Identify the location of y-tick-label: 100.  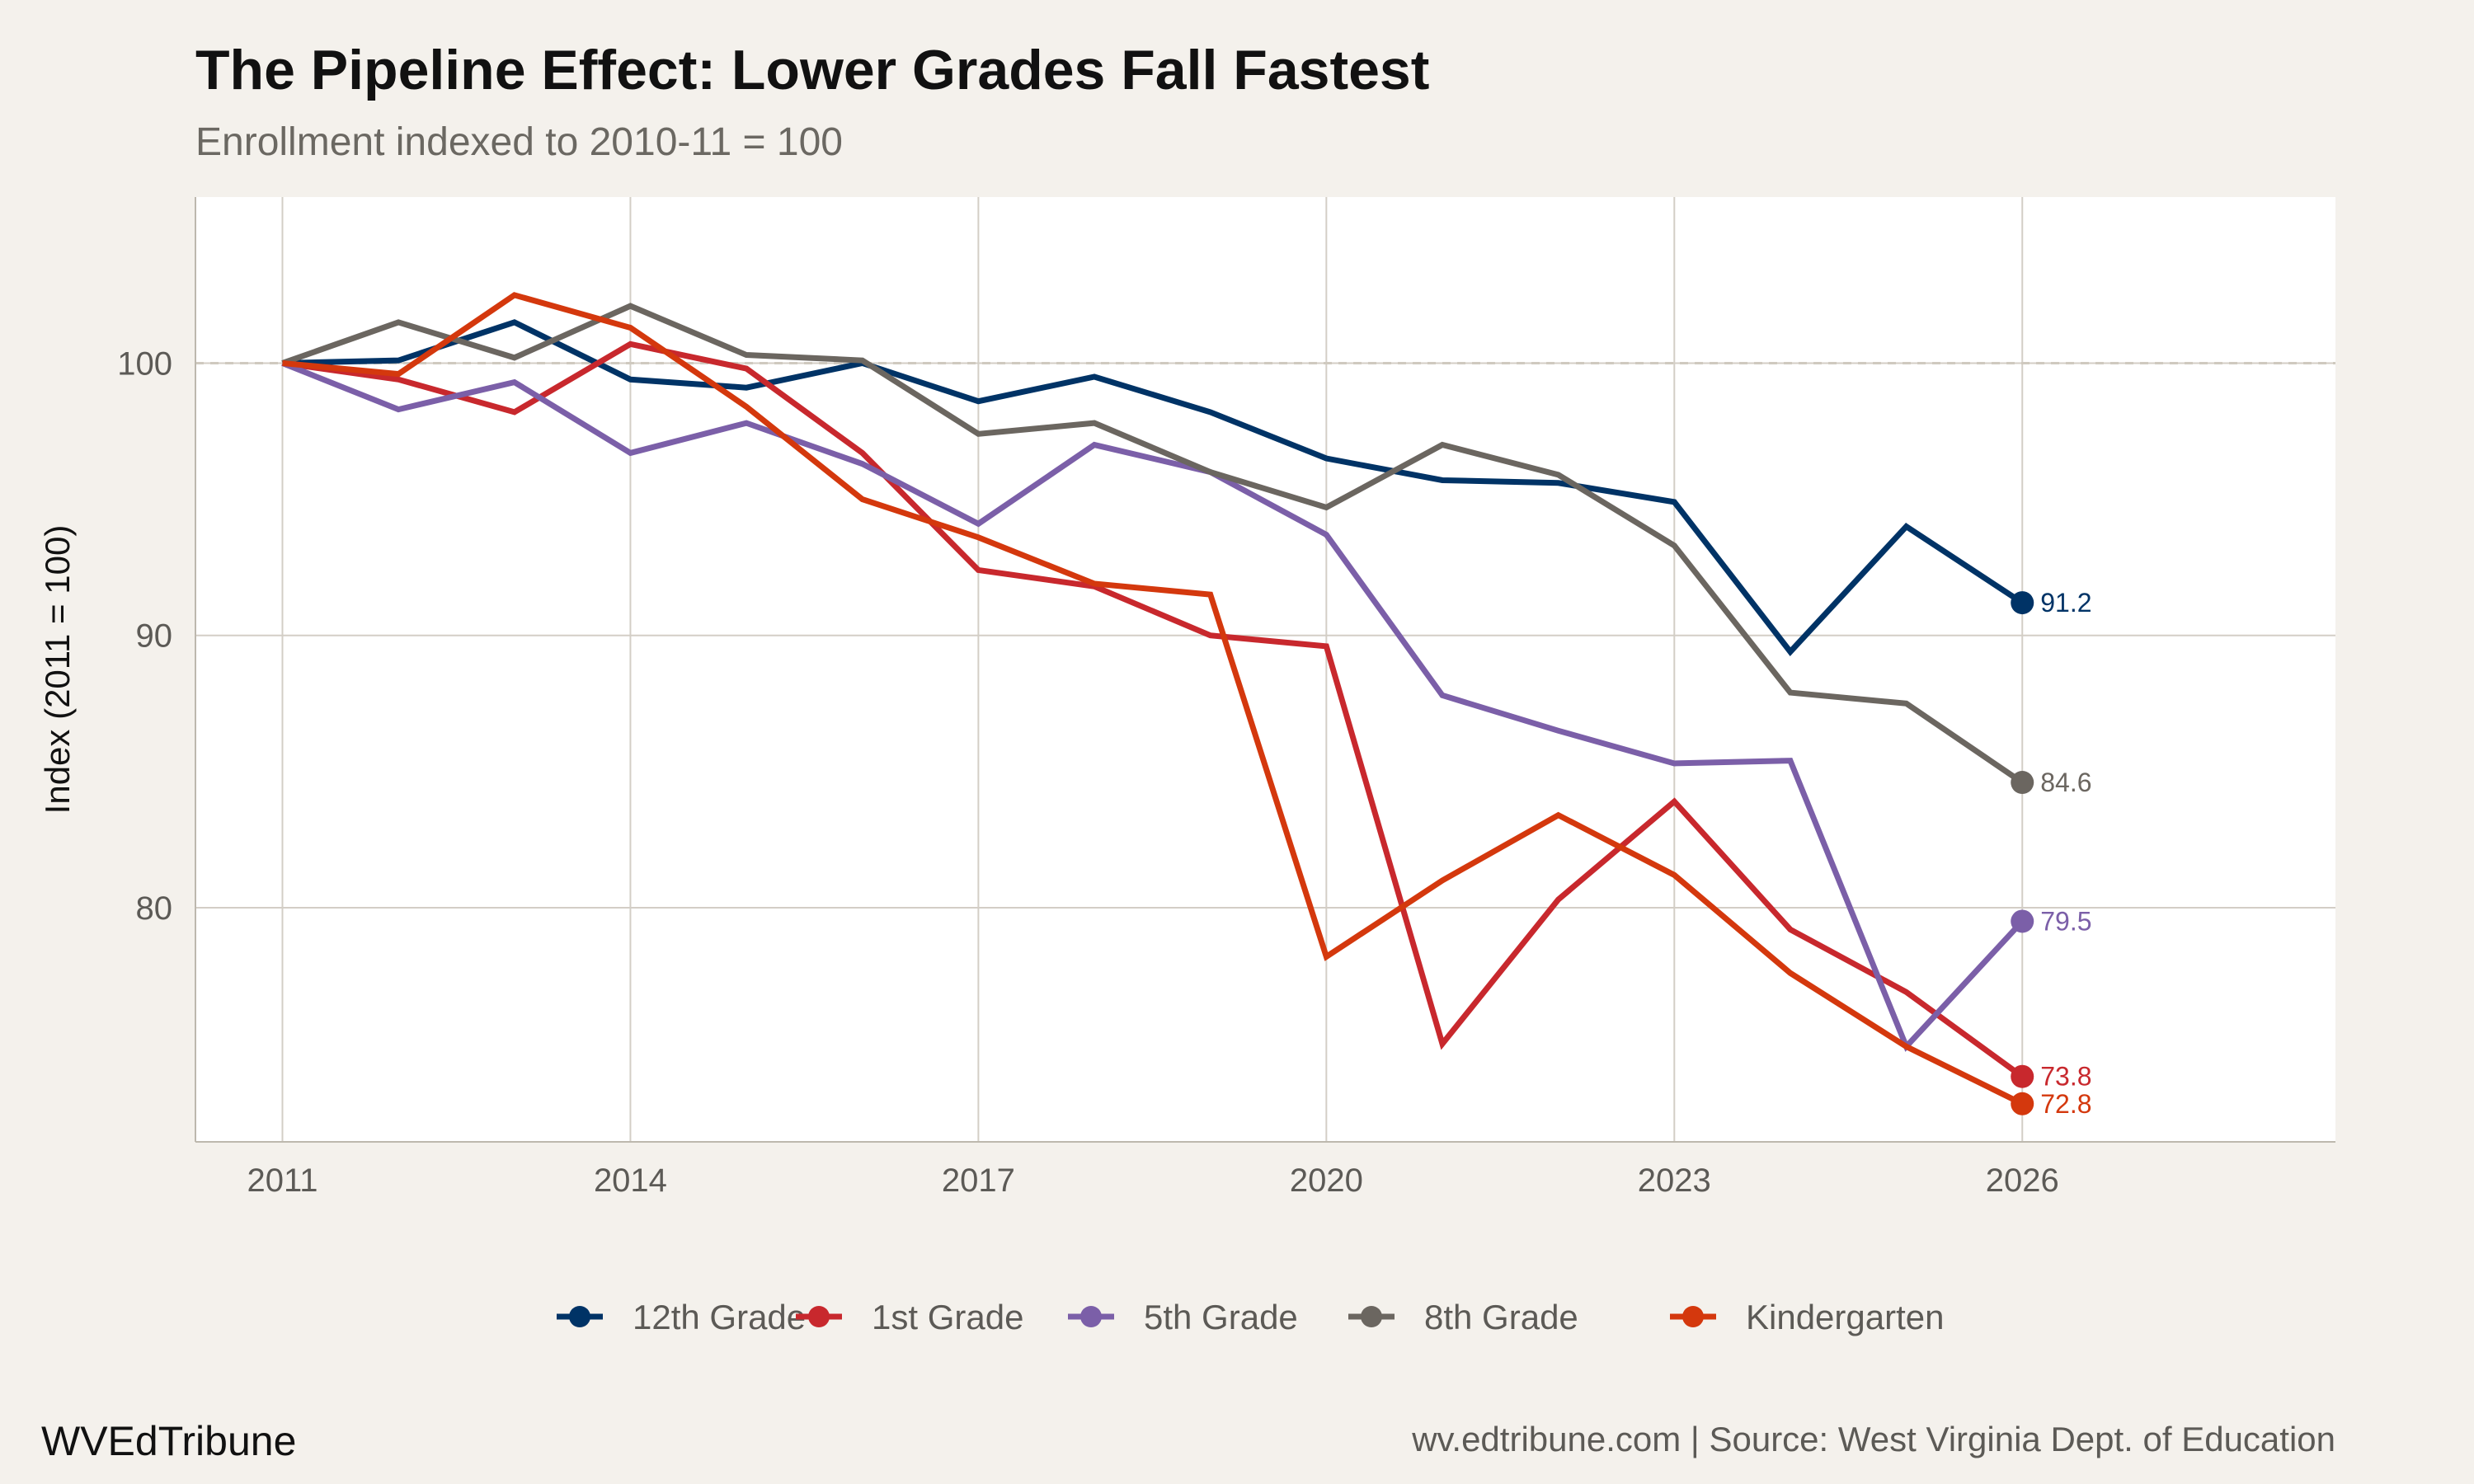
(144, 363).